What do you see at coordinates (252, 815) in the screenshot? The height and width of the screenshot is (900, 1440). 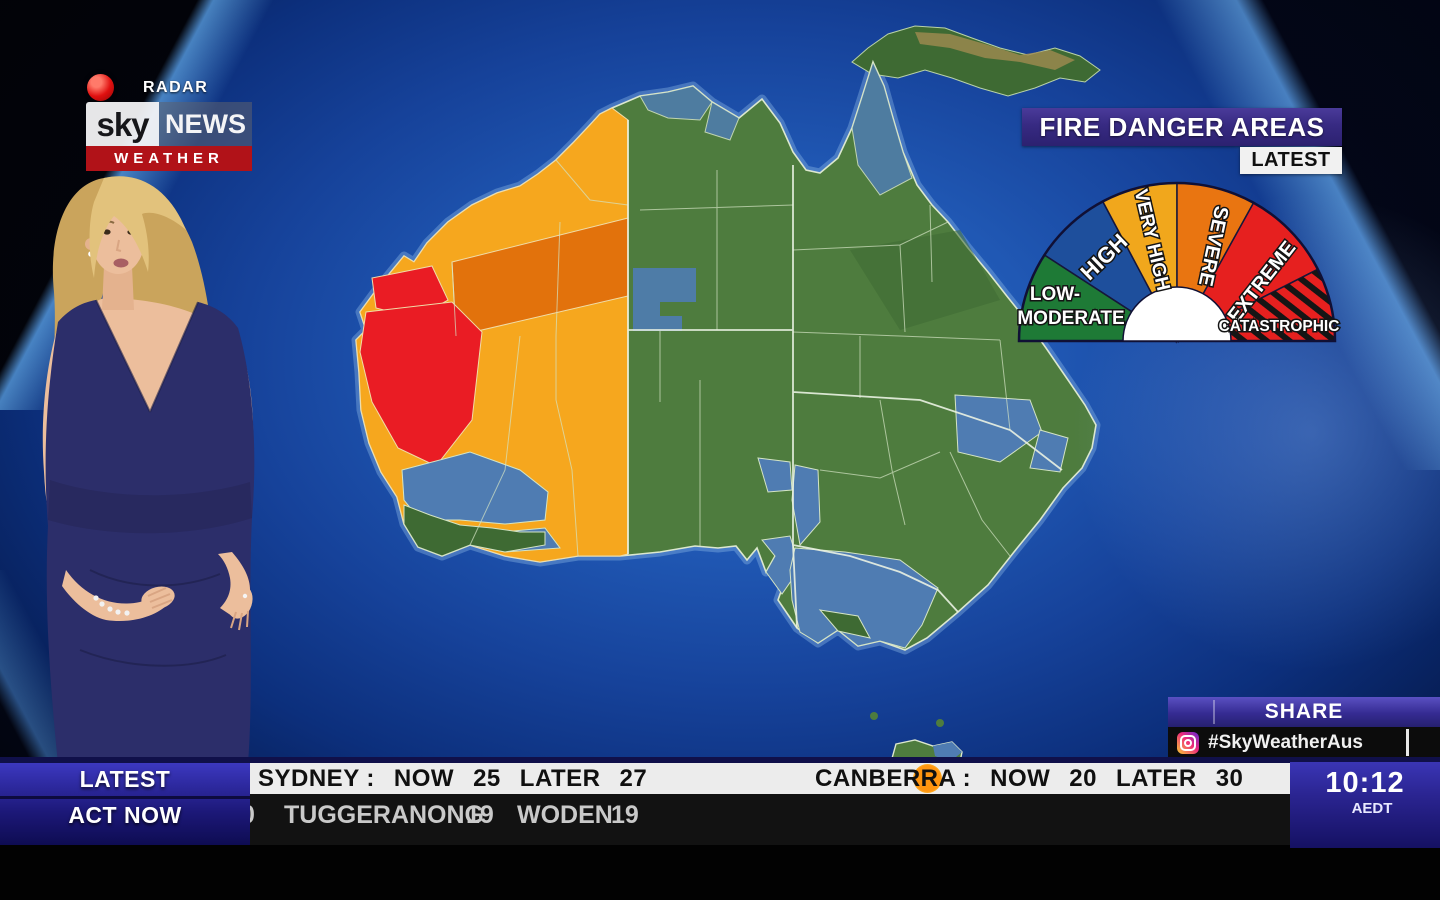 I see `ticker-partial-text: 0` at bounding box center [252, 815].